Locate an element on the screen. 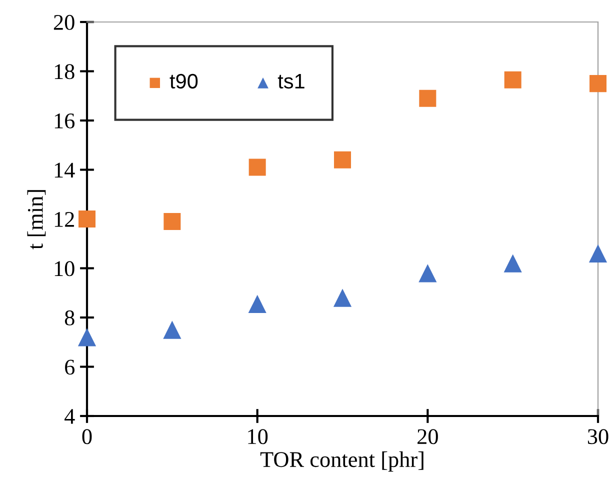 Image resolution: width=611 pixels, height=488 pixels. y-tick-label: 6 is located at coordinates (70, 367).